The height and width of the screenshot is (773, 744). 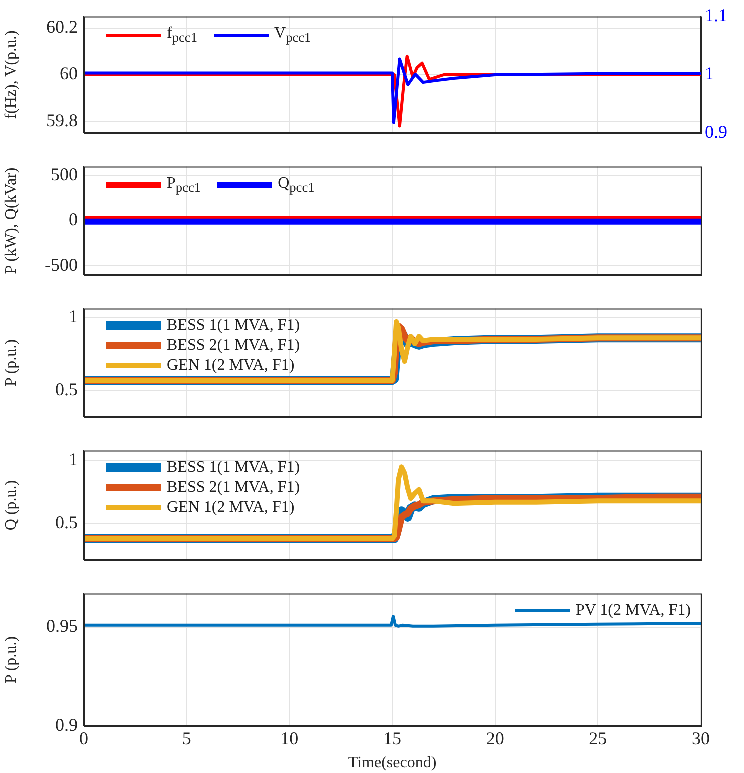 I want to click on legend-label: f$_{pcc1}$, so click(x=182, y=35).